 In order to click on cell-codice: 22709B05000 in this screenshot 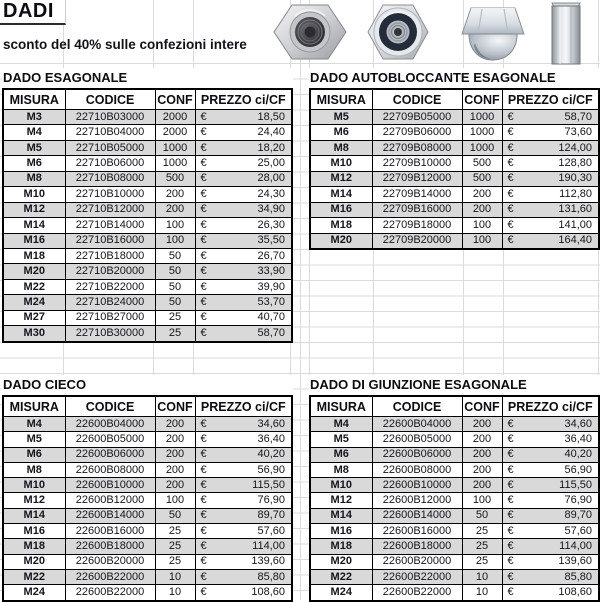, I will do `click(417, 117)`.